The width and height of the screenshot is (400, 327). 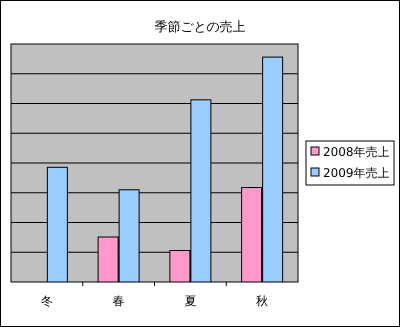 I want to click on legend-label: 2009年売上, so click(x=356, y=173).